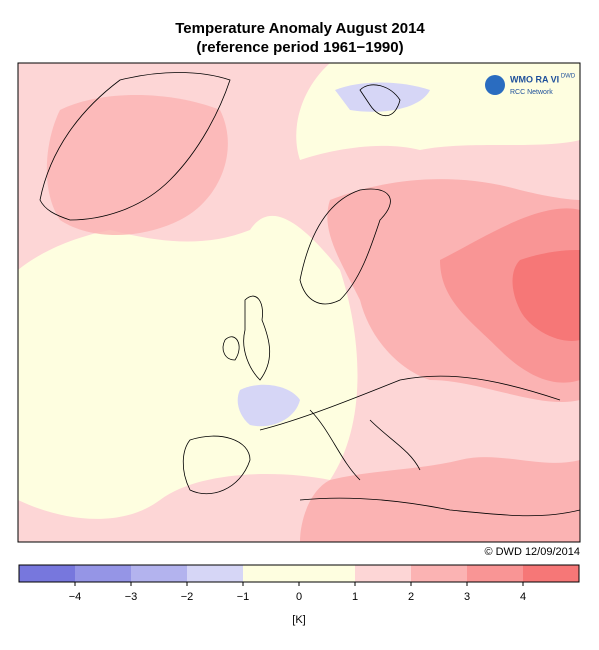  What do you see at coordinates (534, 79) in the screenshot?
I see `logo-name: WMO RA VI` at bounding box center [534, 79].